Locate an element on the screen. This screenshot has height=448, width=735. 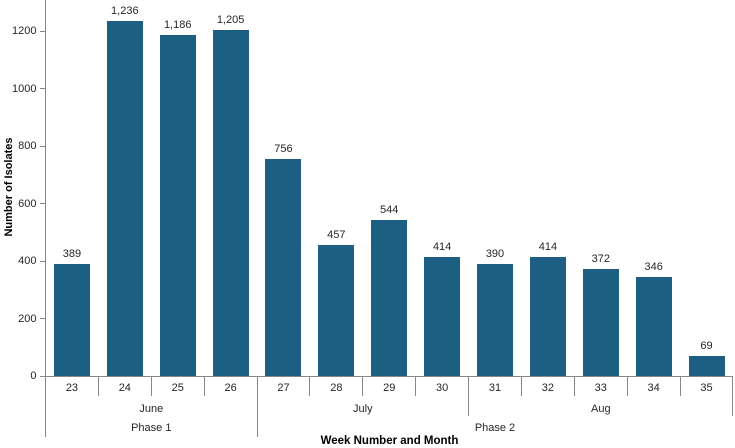
bar-value-label: 1,205 is located at coordinates (230, 19).